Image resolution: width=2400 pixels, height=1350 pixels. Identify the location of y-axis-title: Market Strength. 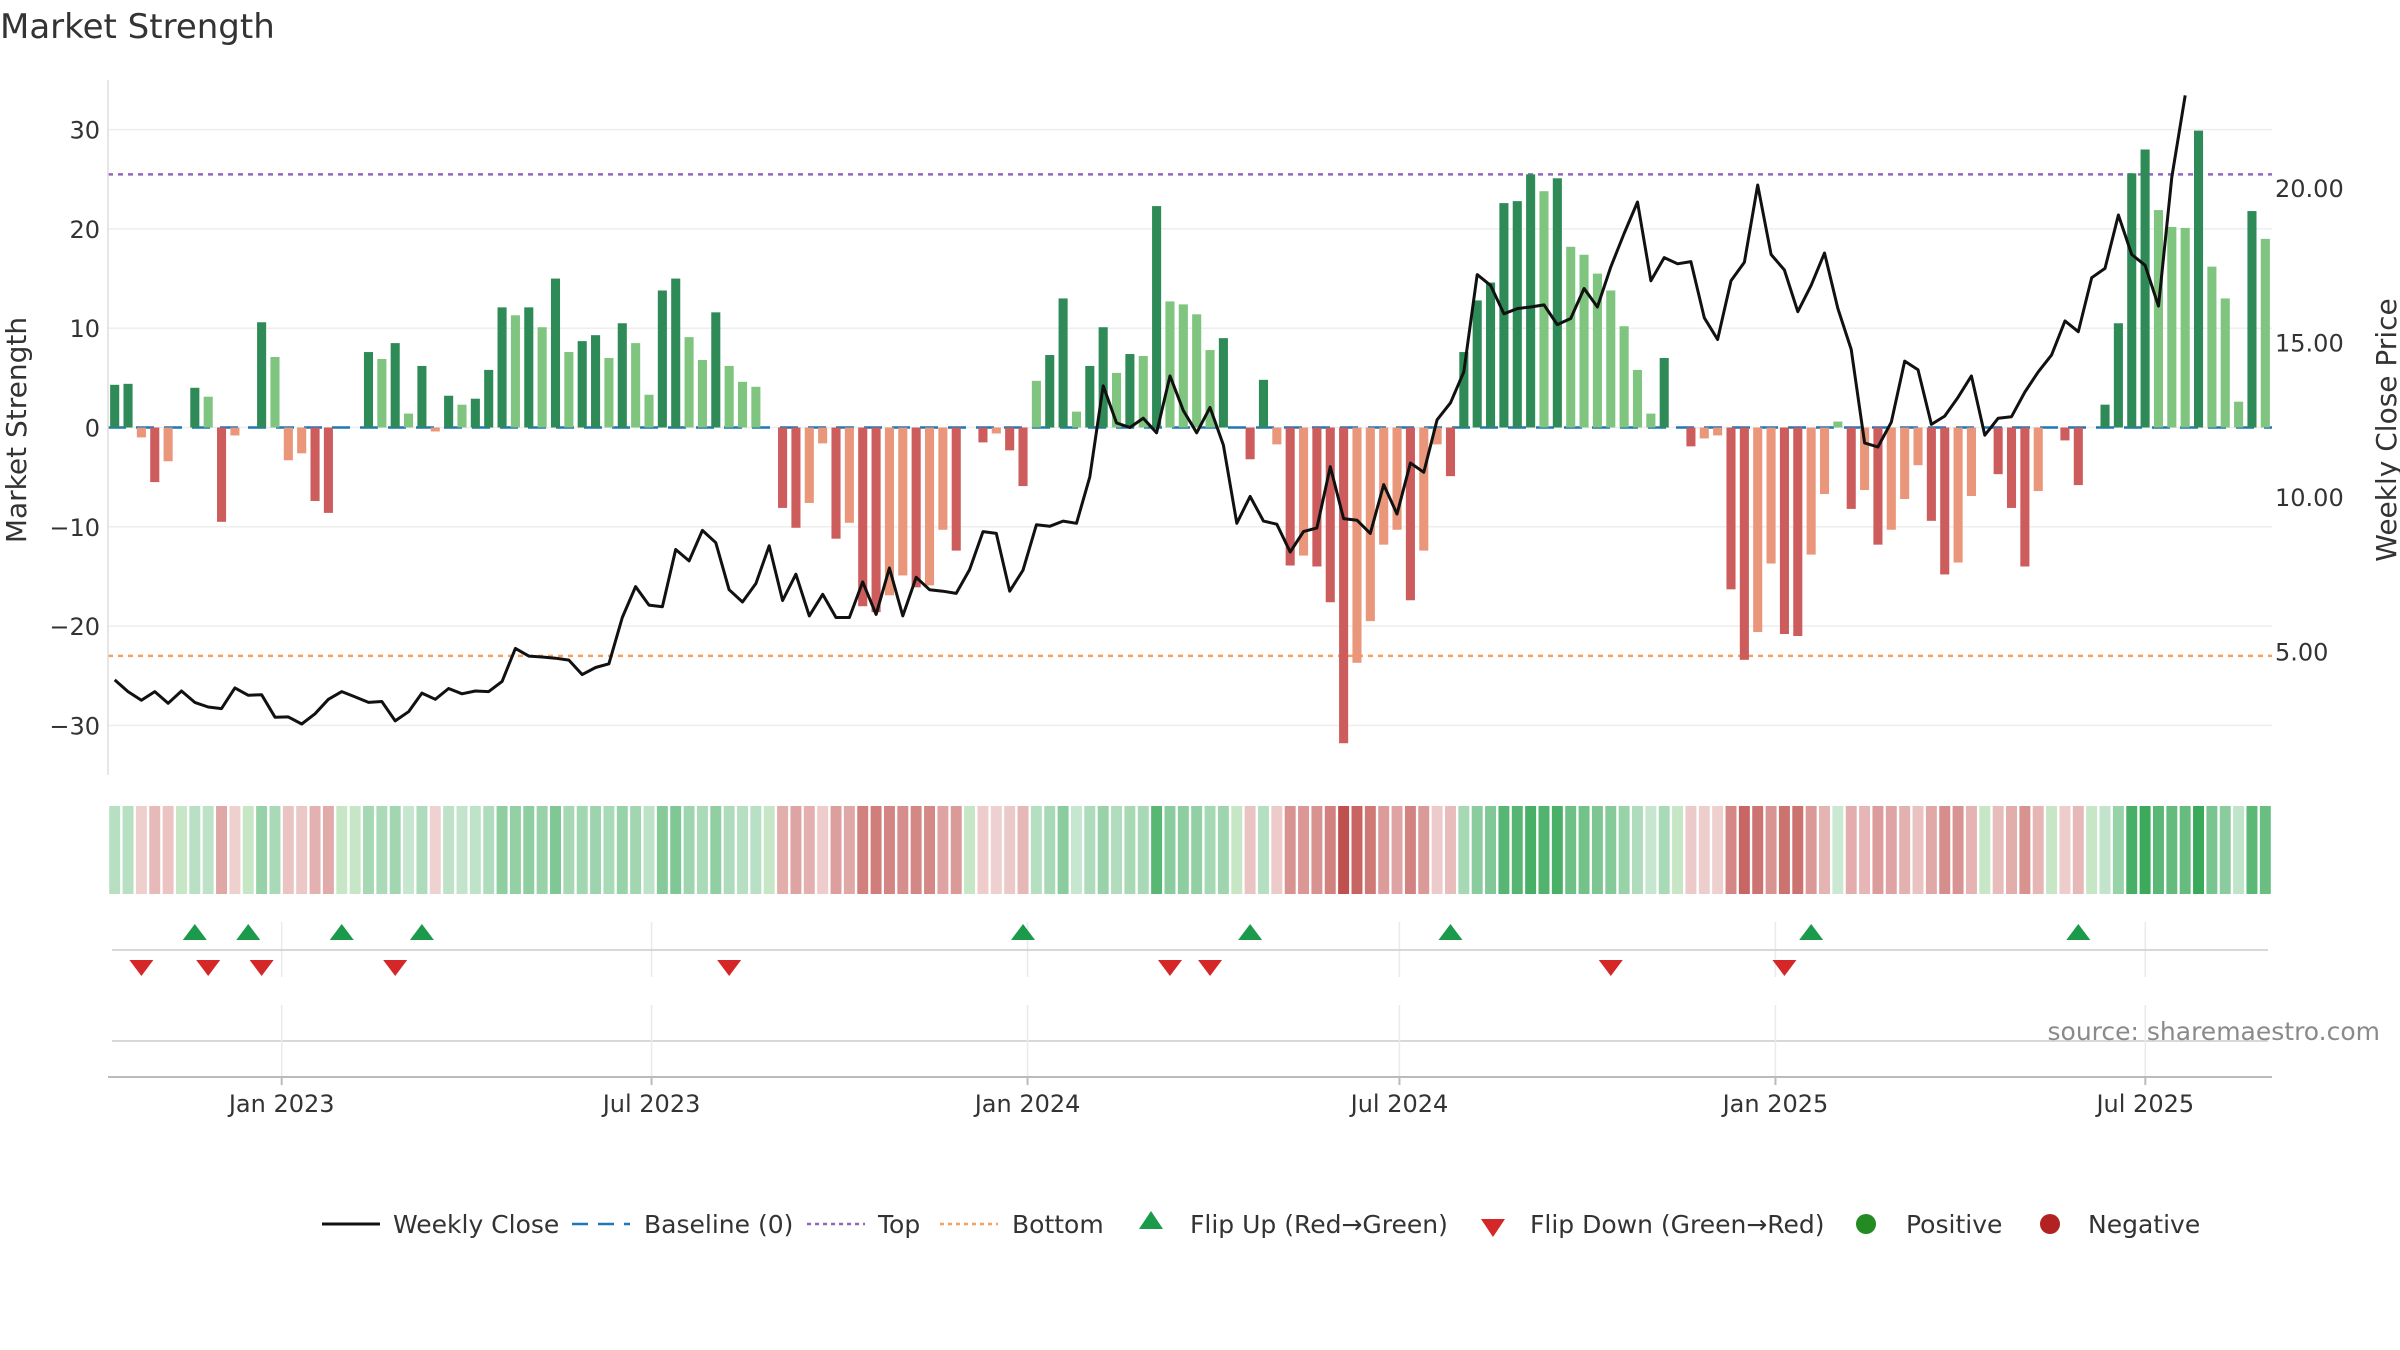
(16, 430).